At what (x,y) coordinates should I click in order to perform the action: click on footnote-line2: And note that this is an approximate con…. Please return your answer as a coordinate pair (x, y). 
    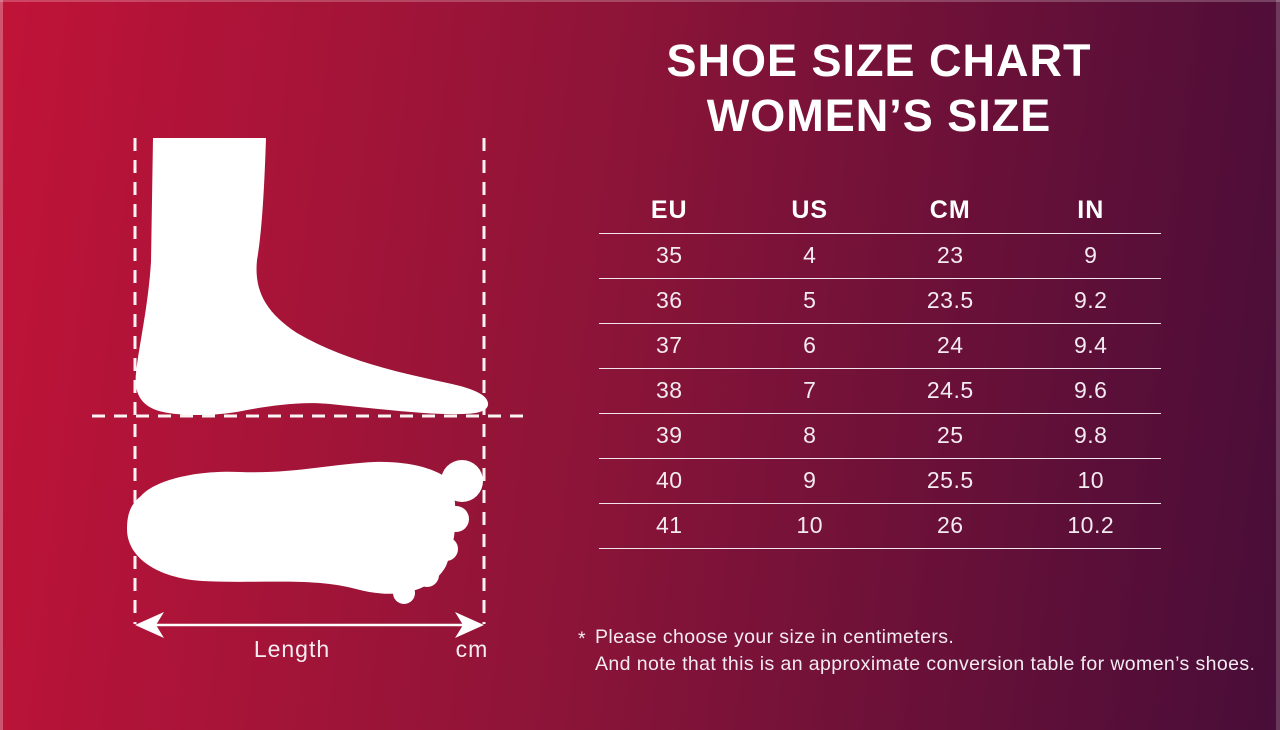
    Looking at the image, I should click on (925, 664).